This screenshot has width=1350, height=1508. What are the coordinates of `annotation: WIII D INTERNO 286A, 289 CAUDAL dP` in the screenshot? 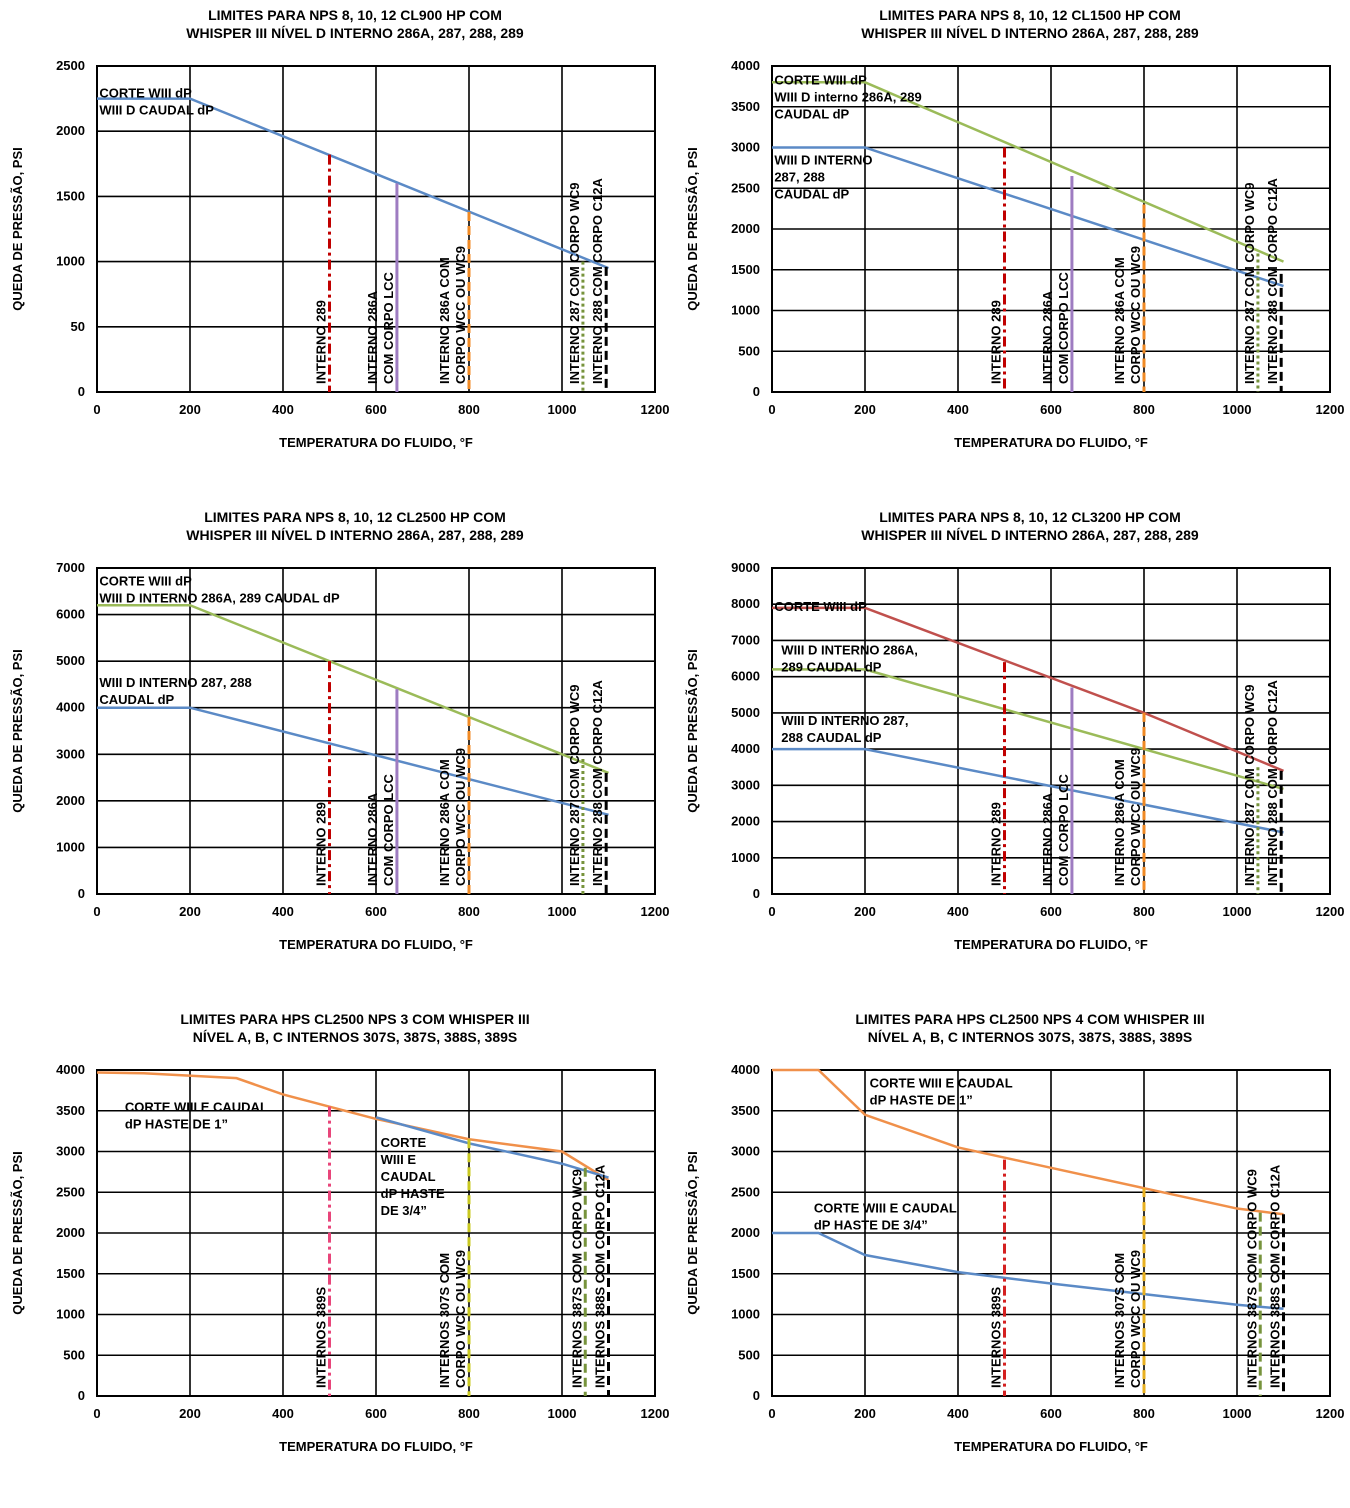 It's located at (219, 598).